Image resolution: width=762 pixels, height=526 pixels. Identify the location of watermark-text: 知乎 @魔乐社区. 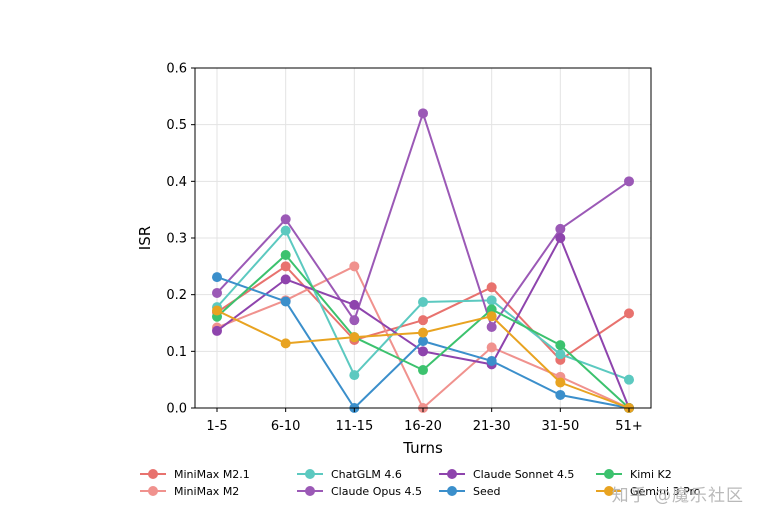
(677, 496).